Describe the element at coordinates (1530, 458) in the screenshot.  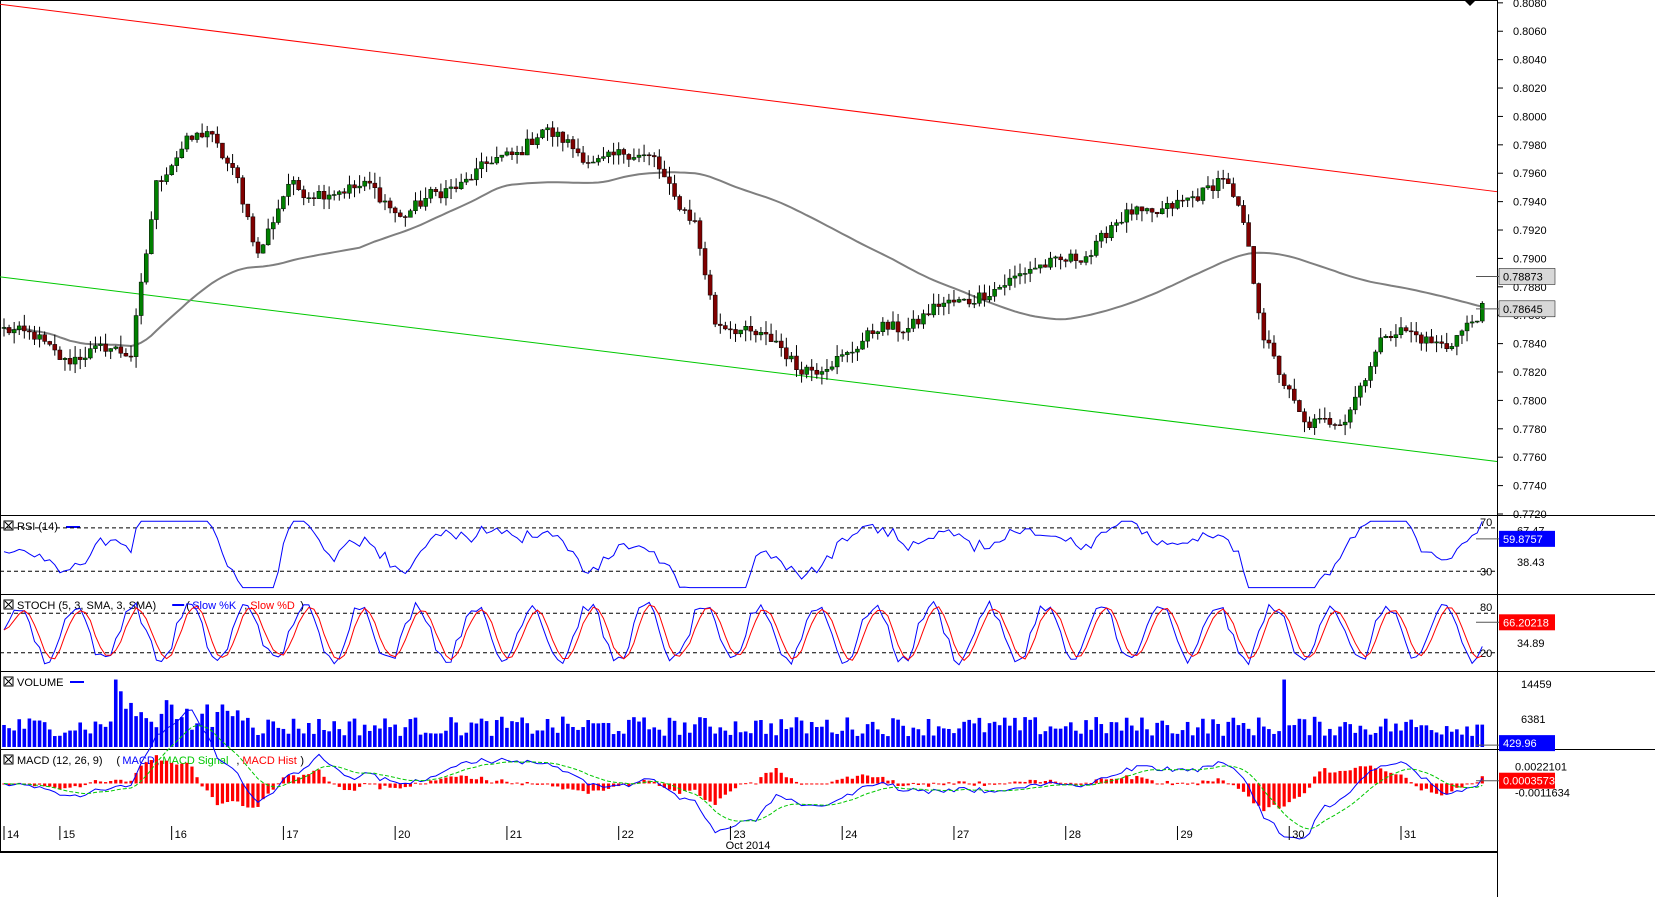
I see `price-tick-label: 0.7760` at that location.